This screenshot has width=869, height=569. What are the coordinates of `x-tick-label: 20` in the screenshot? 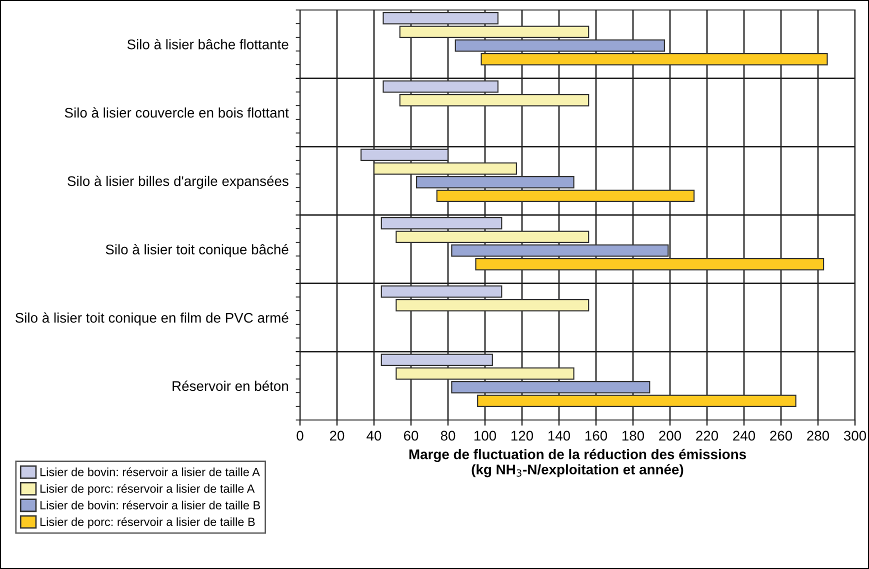 It's located at (337, 435).